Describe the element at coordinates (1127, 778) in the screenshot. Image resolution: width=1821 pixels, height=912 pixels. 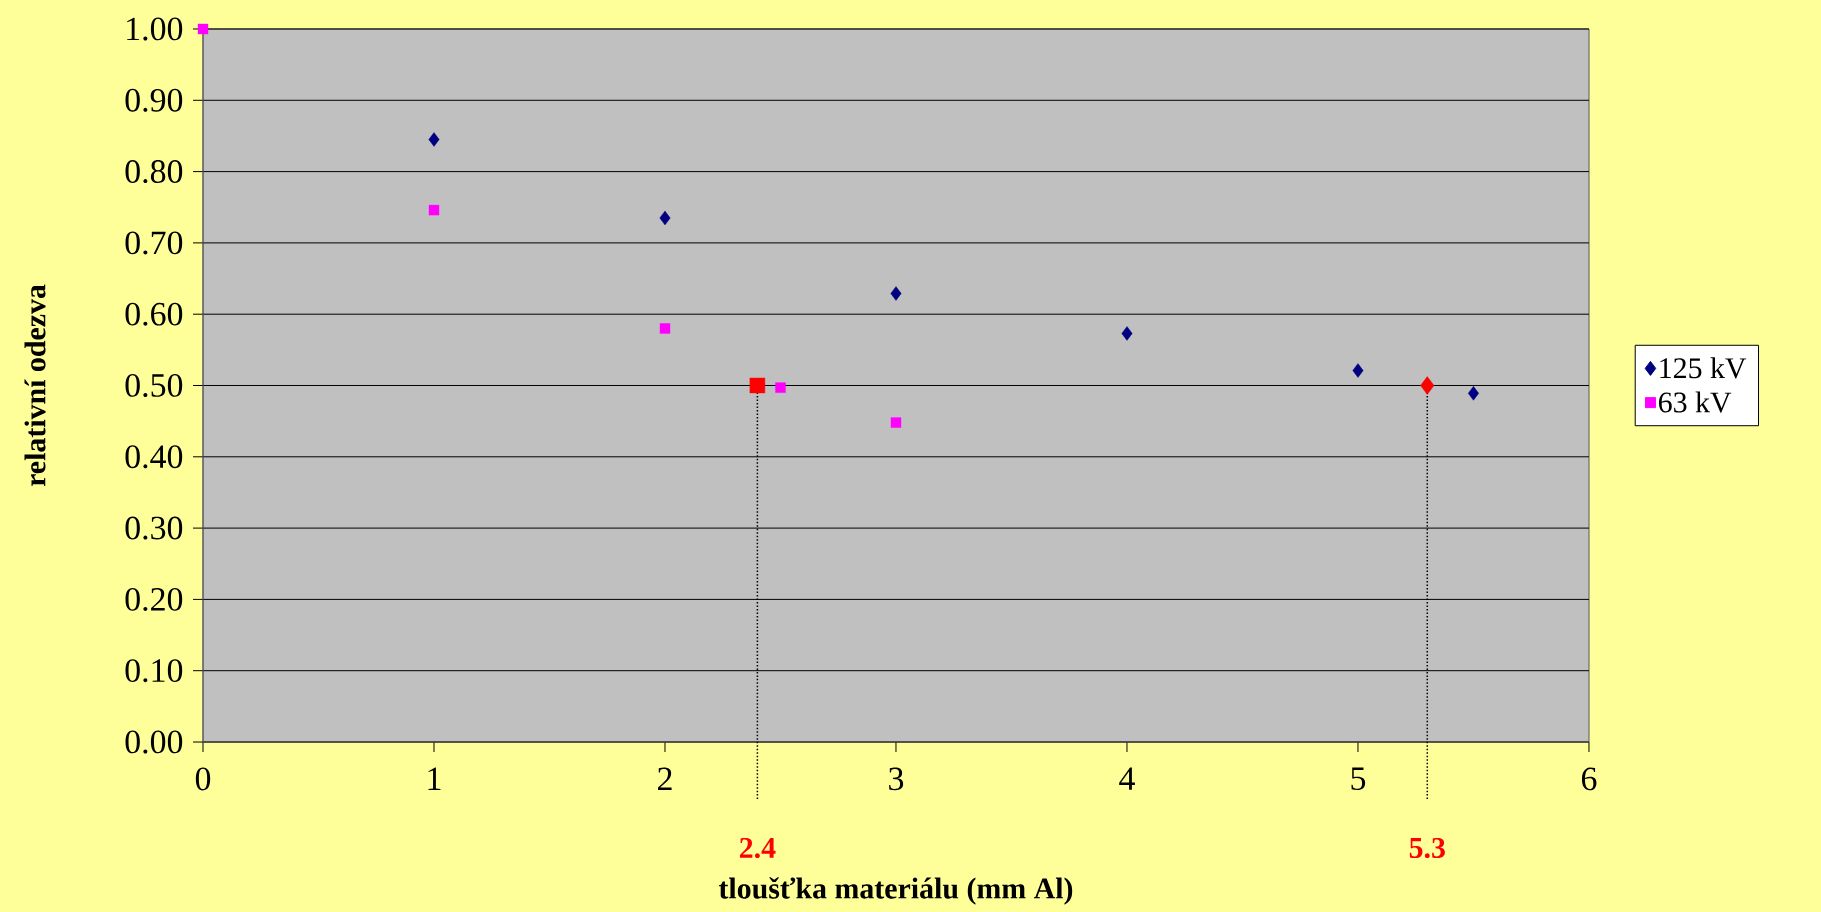
I see `x-tick-label: 4` at that location.